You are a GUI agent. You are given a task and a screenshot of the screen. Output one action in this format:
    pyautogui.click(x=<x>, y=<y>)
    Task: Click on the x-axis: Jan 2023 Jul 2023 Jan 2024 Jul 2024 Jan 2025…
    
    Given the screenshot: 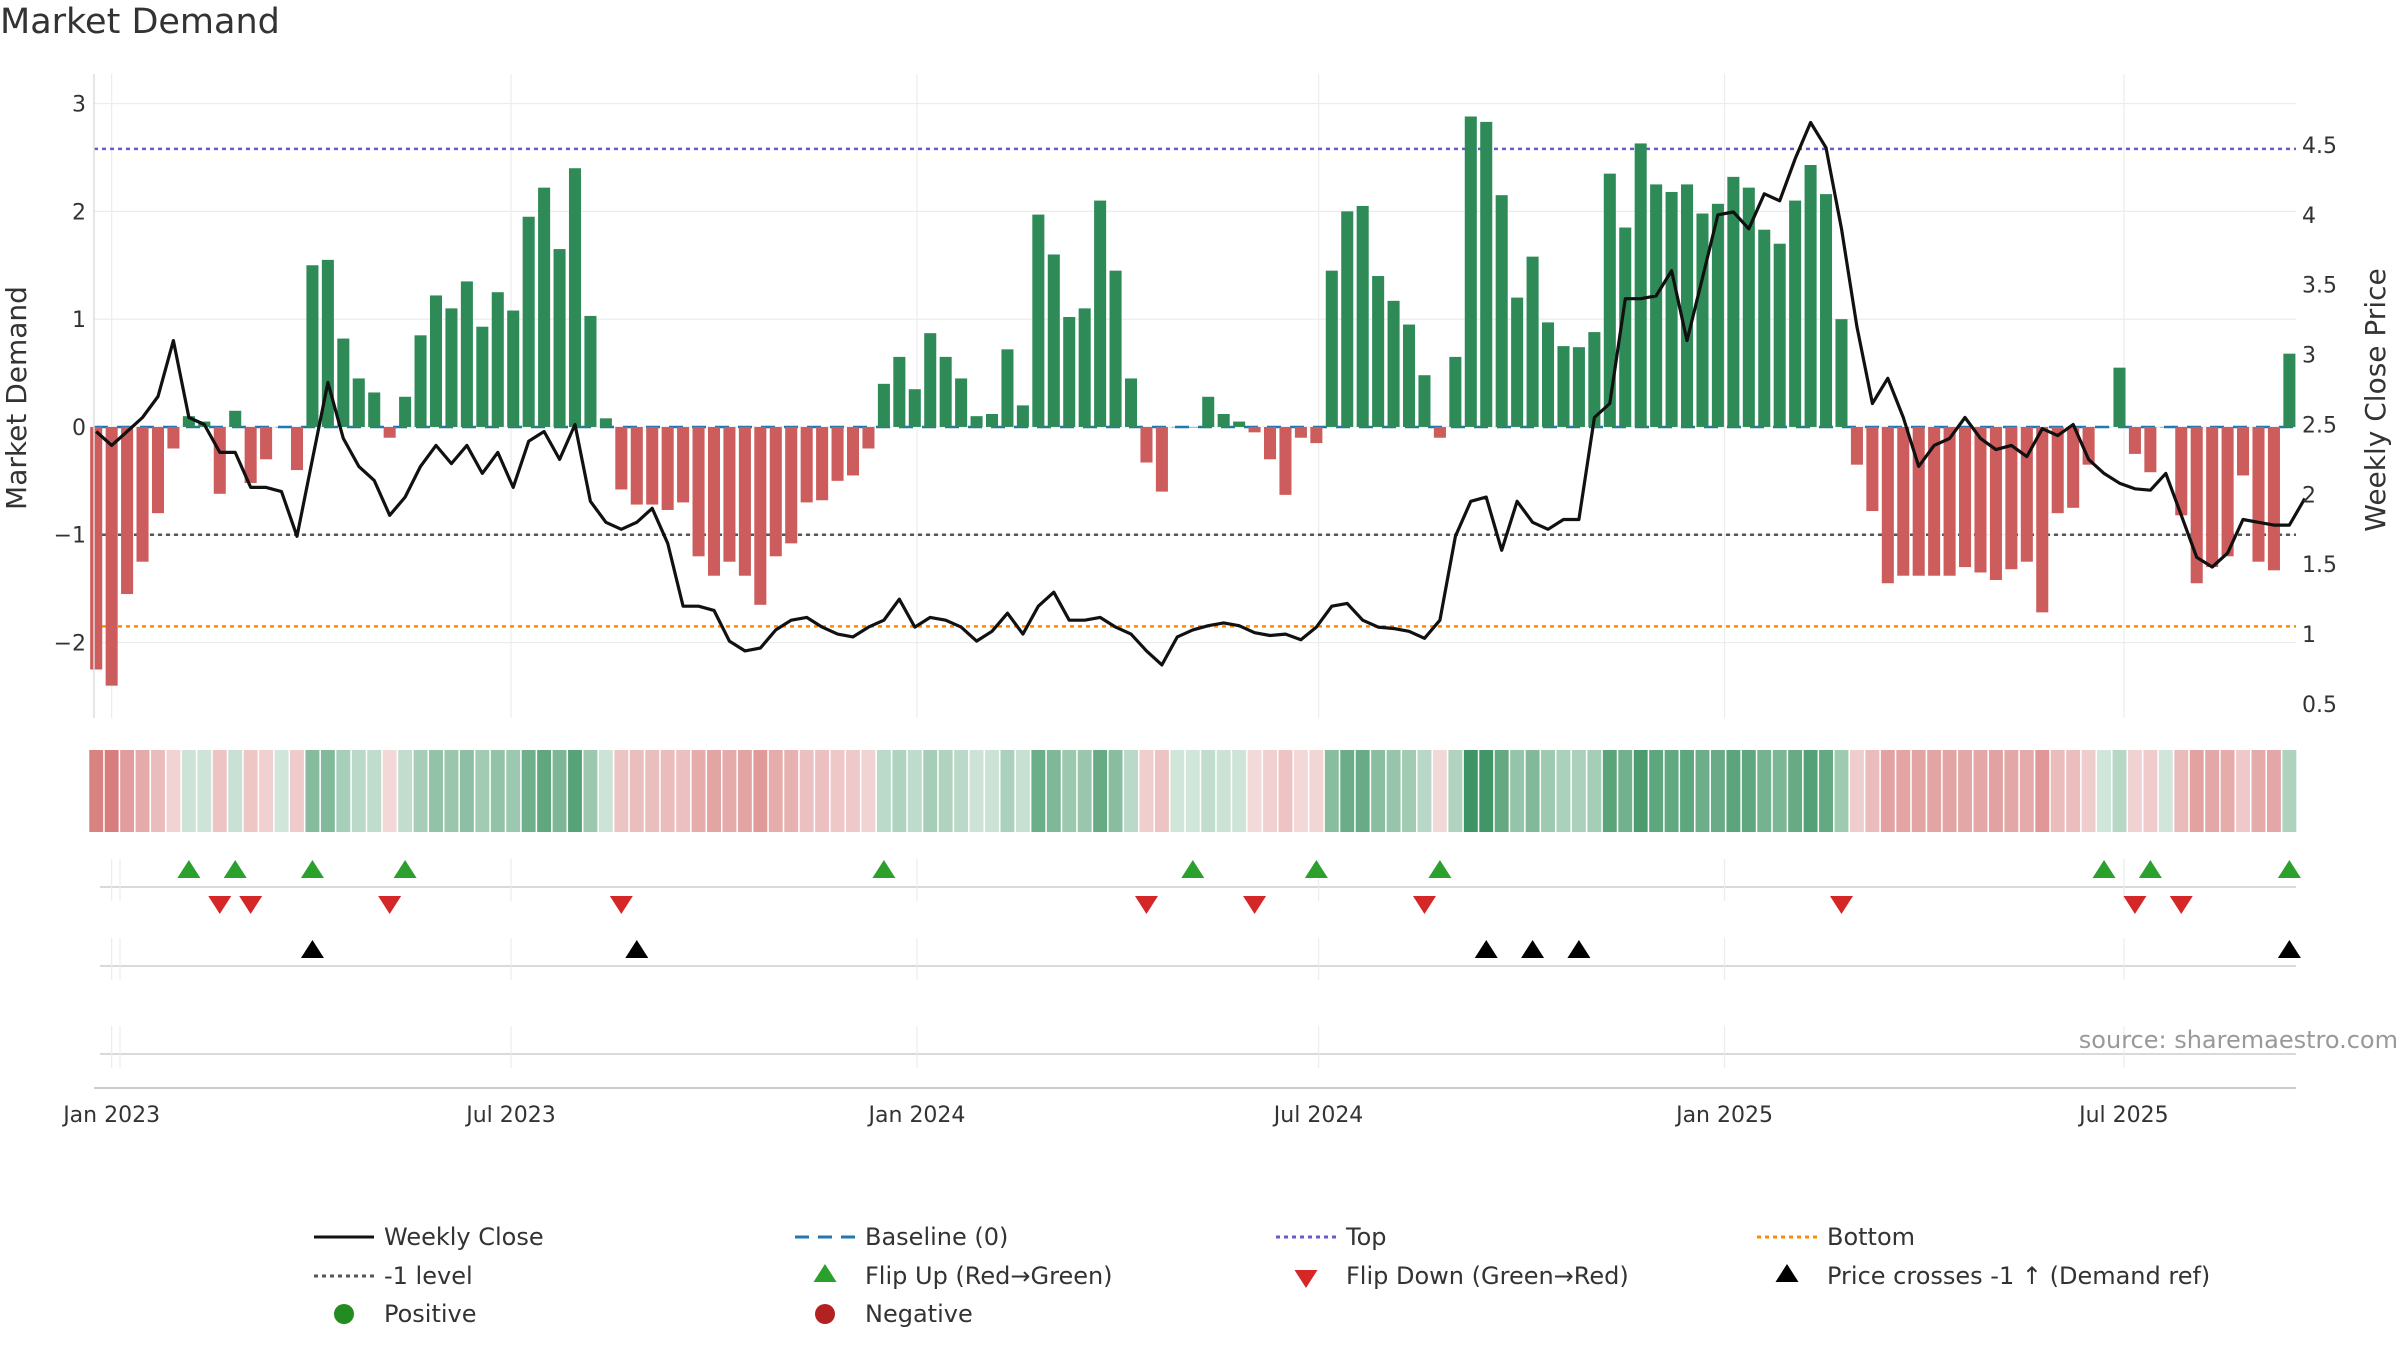 What is the action you would take?
    pyautogui.click(x=1178, y=1107)
    